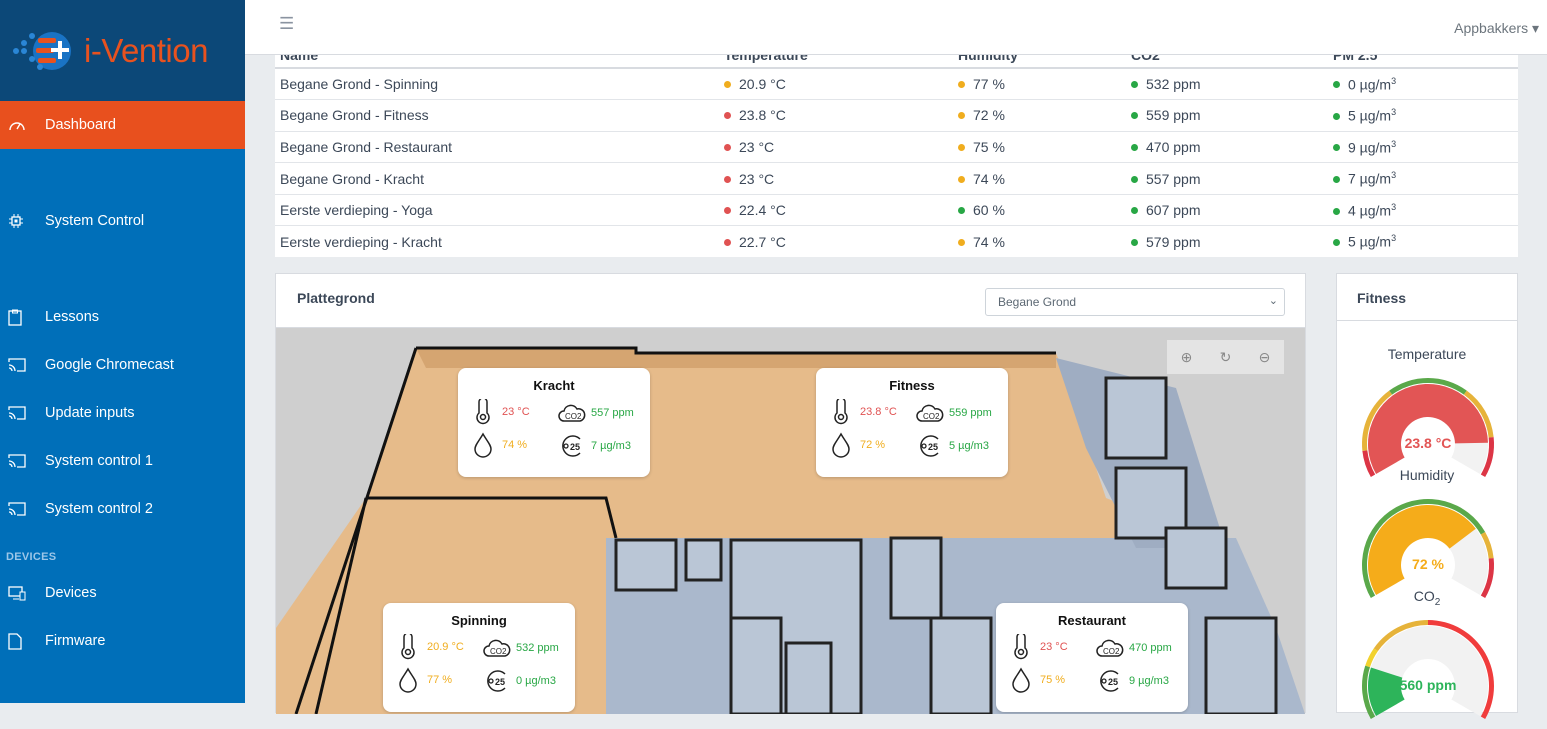 Image resolution: width=1547 pixels, height=729 pixels. What do you see at coordinates (22, 125) in the screenshot?
I see `speedometer-icon` at bounding box center [22, 125].